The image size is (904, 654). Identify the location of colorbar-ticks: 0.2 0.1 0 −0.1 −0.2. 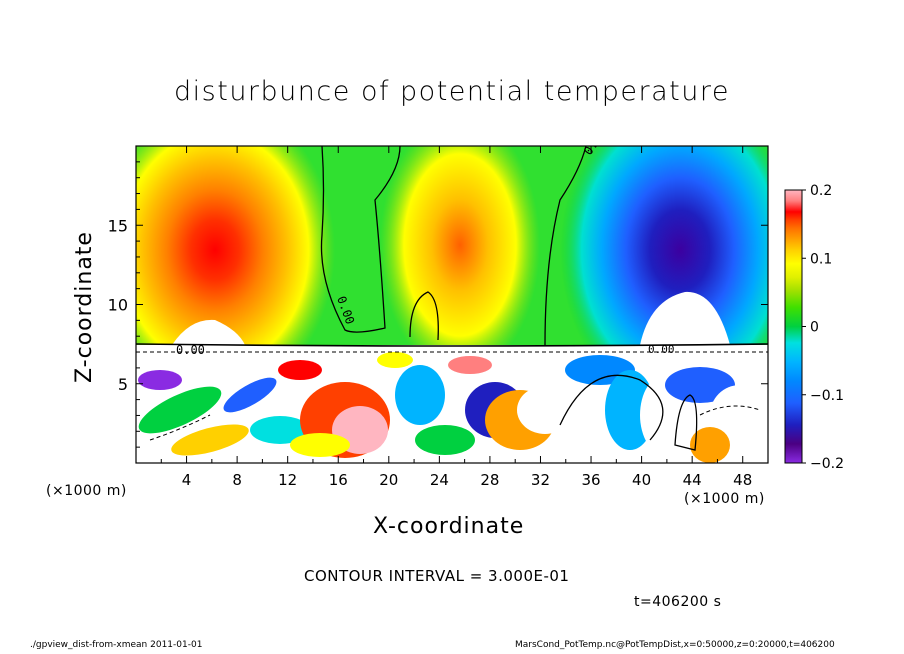
(823, 327).